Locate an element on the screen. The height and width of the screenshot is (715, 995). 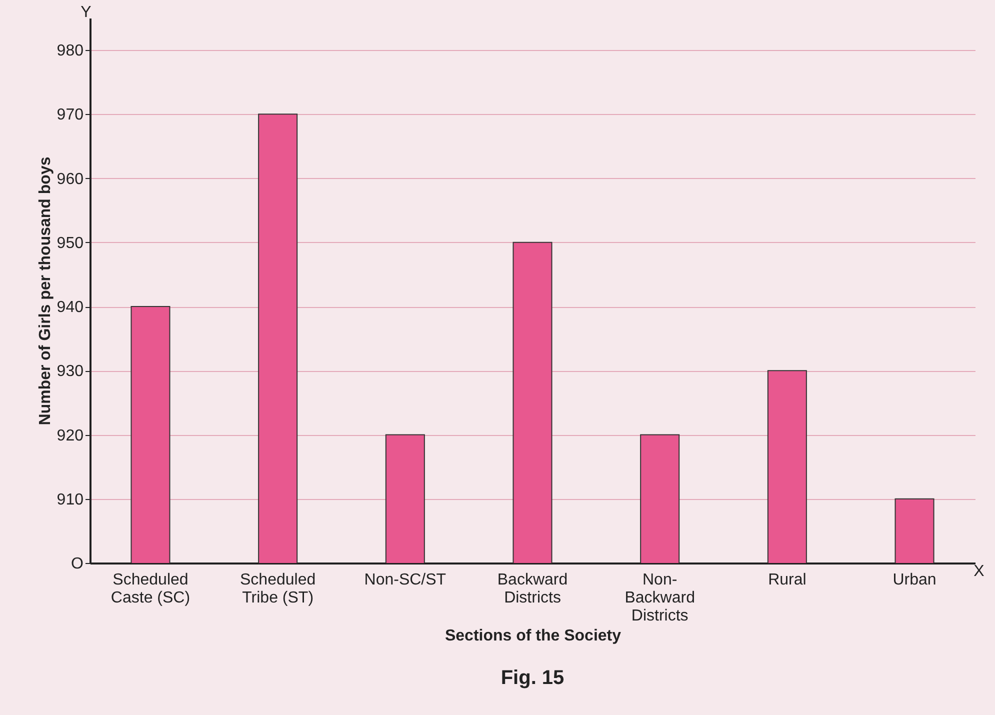
x-tick-label: Non- Backward Districts is located at coordinates (659, 598).